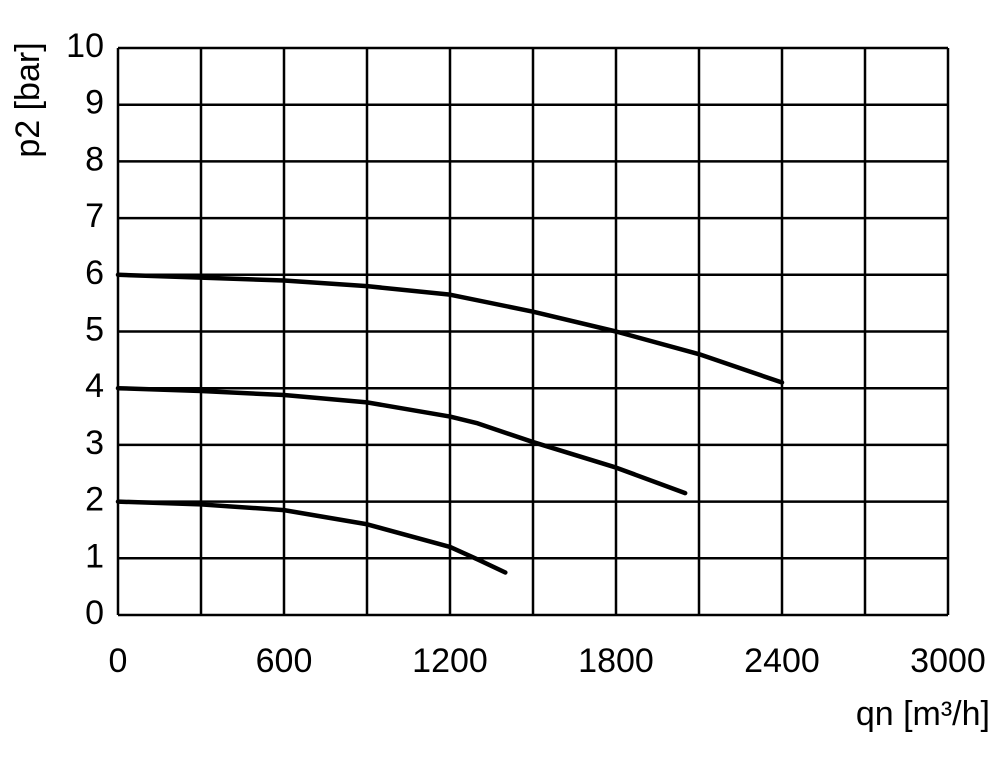 This screenshot has height=764, width=1000. I want to click on y-tick-label: 1, so click(94, 556).